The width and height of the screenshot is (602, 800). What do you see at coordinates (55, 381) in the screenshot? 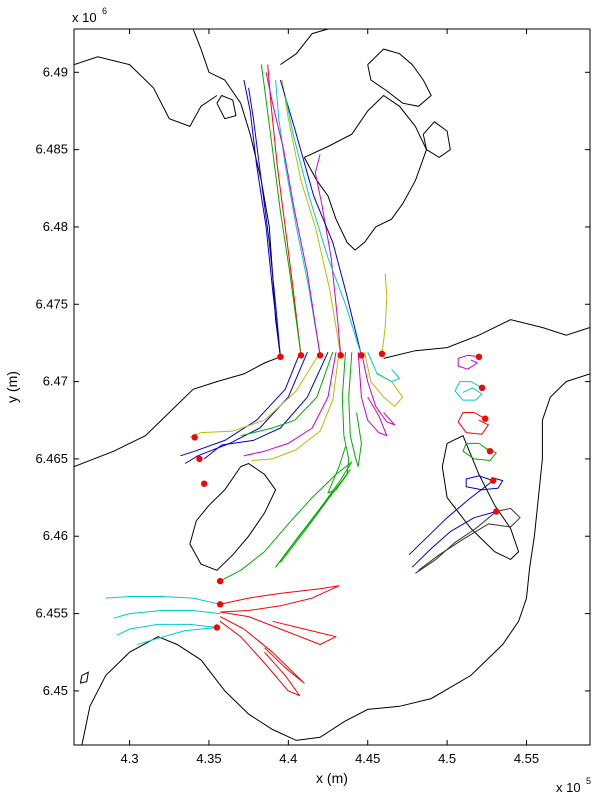
I see `y-tick-label-4: 6.47` at bounding box center [55, 381].